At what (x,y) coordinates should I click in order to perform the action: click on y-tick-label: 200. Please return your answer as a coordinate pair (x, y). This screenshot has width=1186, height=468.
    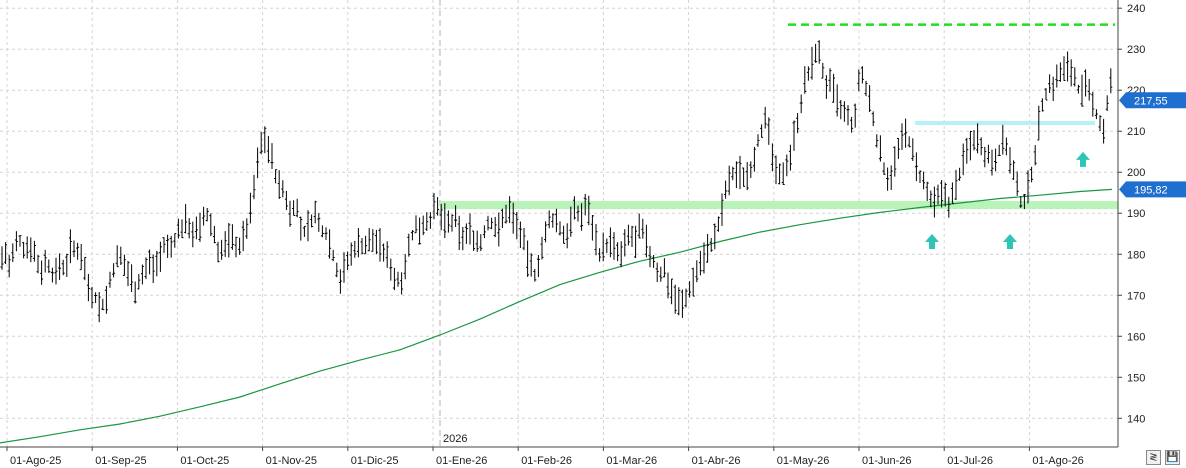
    Looking at the image, I should click on (1136, 173).